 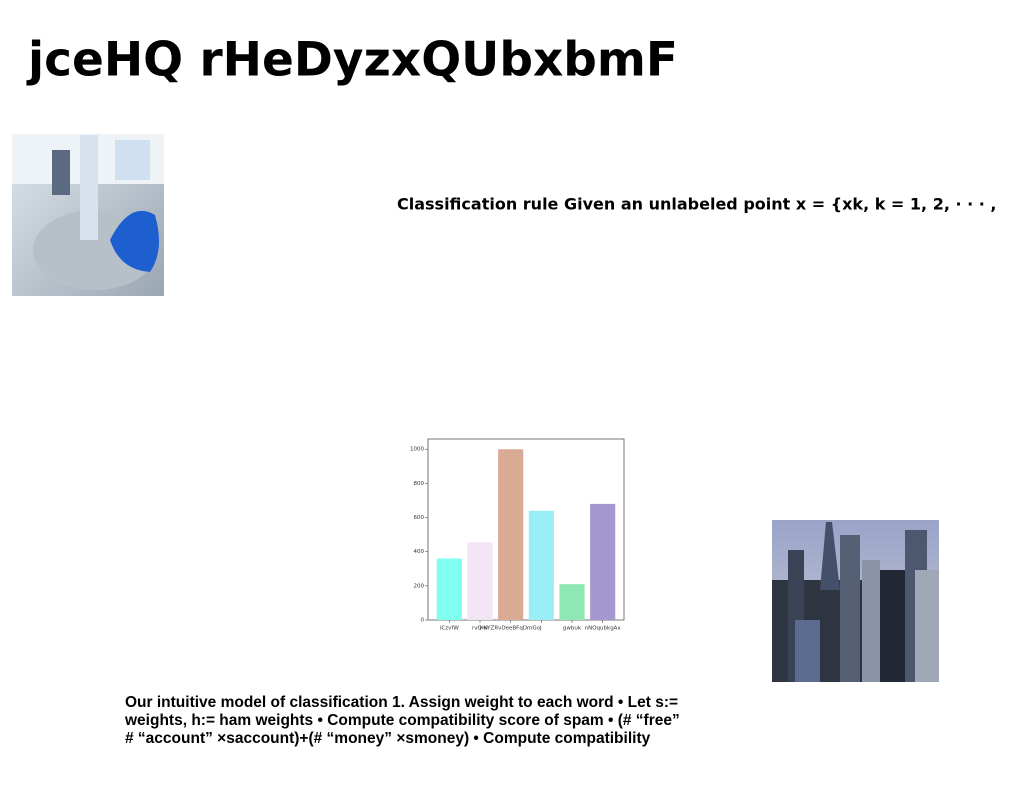 What do you see at coordinates (511, 629) in the screenshot?
I see `x-tick-label: HKYZRvDeeBFqDmGoJ` at bounding box center [511, 629].